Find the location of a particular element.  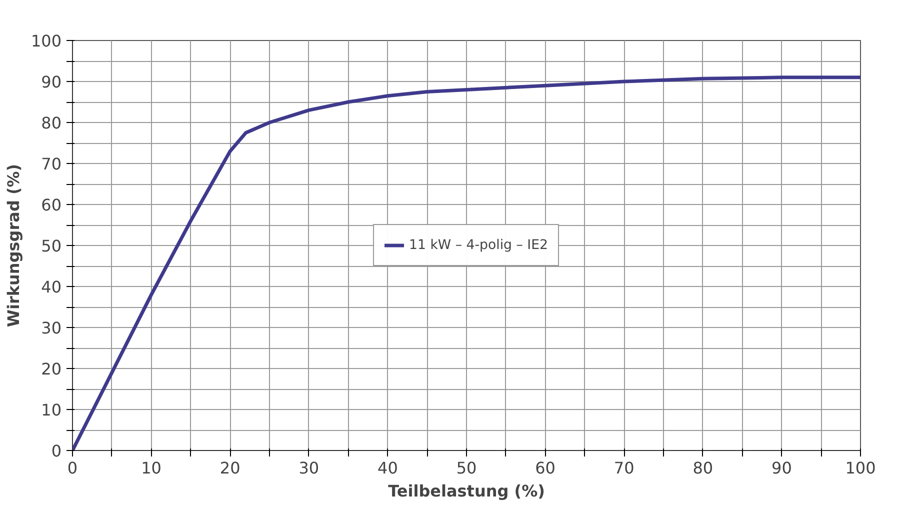

x-tick-label: 80 is located at coordinates (703, 468).